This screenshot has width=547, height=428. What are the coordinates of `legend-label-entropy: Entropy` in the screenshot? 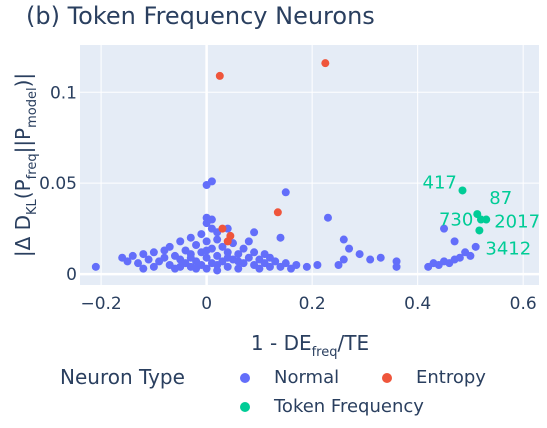 It's located at (451, 377).